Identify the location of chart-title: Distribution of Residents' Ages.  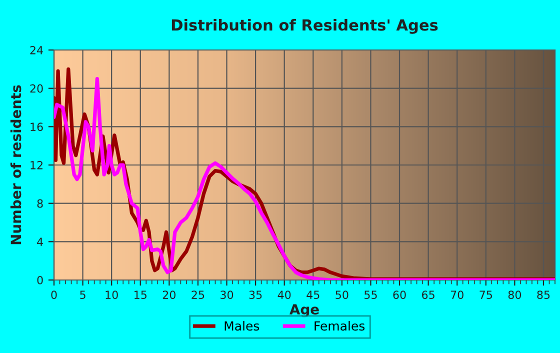
(305, 26).